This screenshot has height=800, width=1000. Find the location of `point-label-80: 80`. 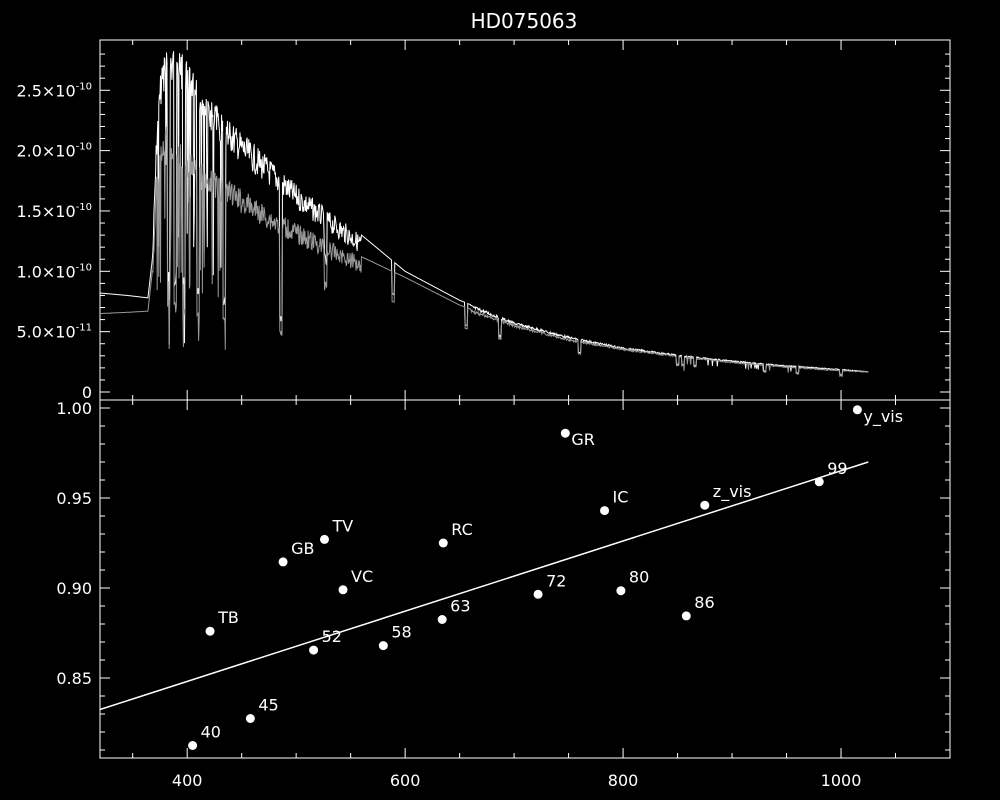

point-label-80: 80 is located at coordinates (639, 577).